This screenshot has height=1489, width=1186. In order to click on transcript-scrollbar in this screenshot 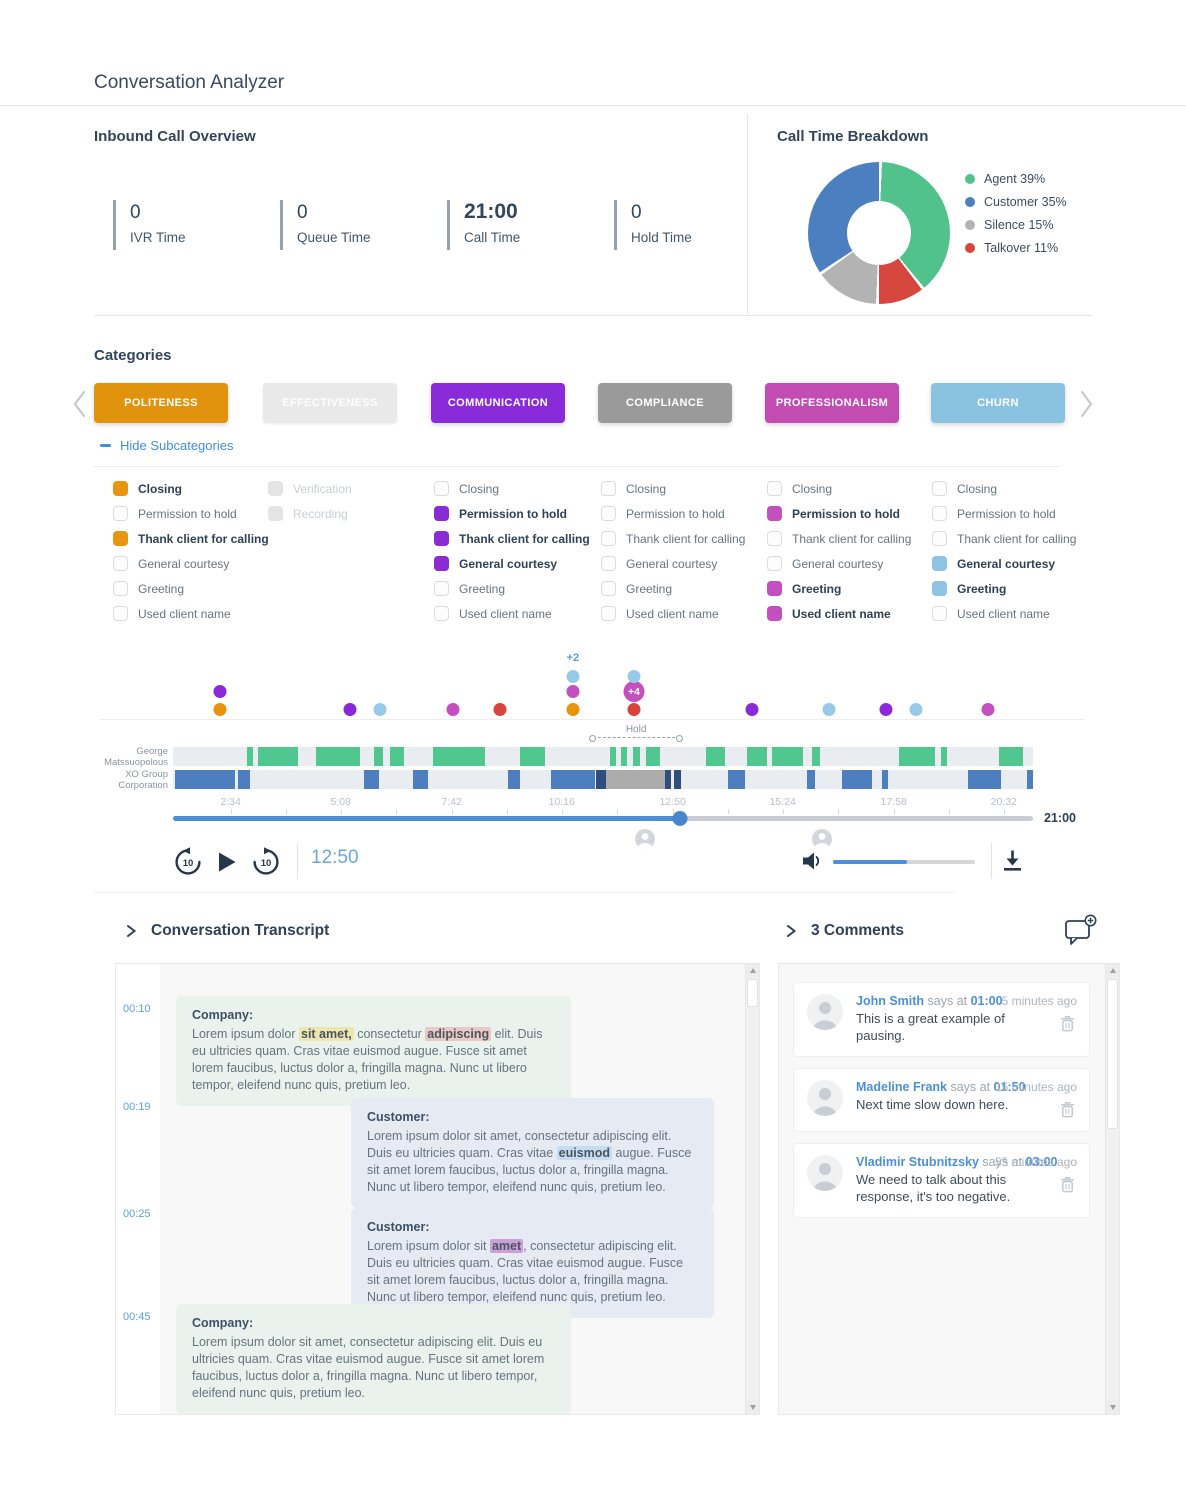, I will do `click(752, 1189)`.